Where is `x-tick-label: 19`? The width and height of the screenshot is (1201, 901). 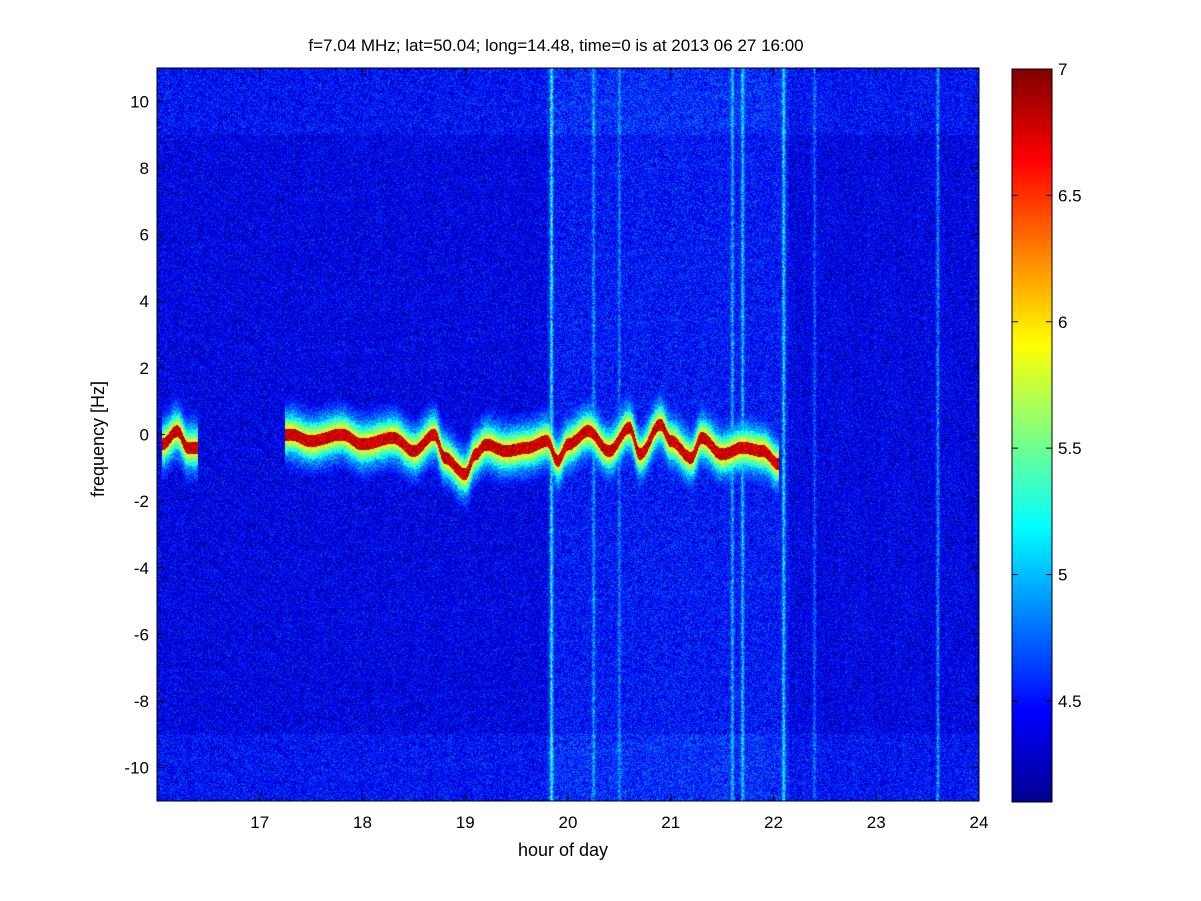 x-tick-label: 19 is located at coordinates (465, 822).